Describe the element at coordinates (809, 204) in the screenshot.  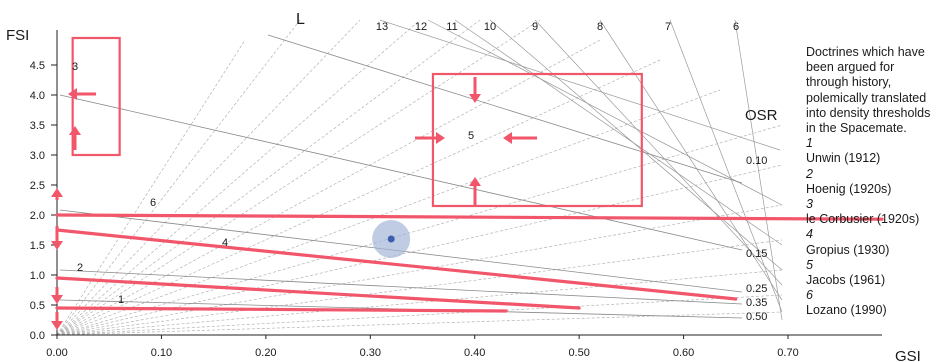
I see `caption-entry-number: 3` at that location.